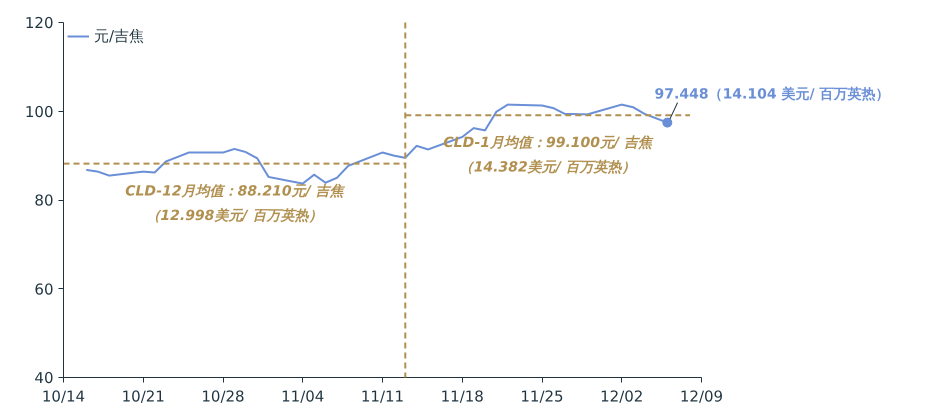 This screenshot has height=415, width=930. Describe the element at coordinates (39, 111) in the screenshot. I see `y-tick-label: 100` at that location.